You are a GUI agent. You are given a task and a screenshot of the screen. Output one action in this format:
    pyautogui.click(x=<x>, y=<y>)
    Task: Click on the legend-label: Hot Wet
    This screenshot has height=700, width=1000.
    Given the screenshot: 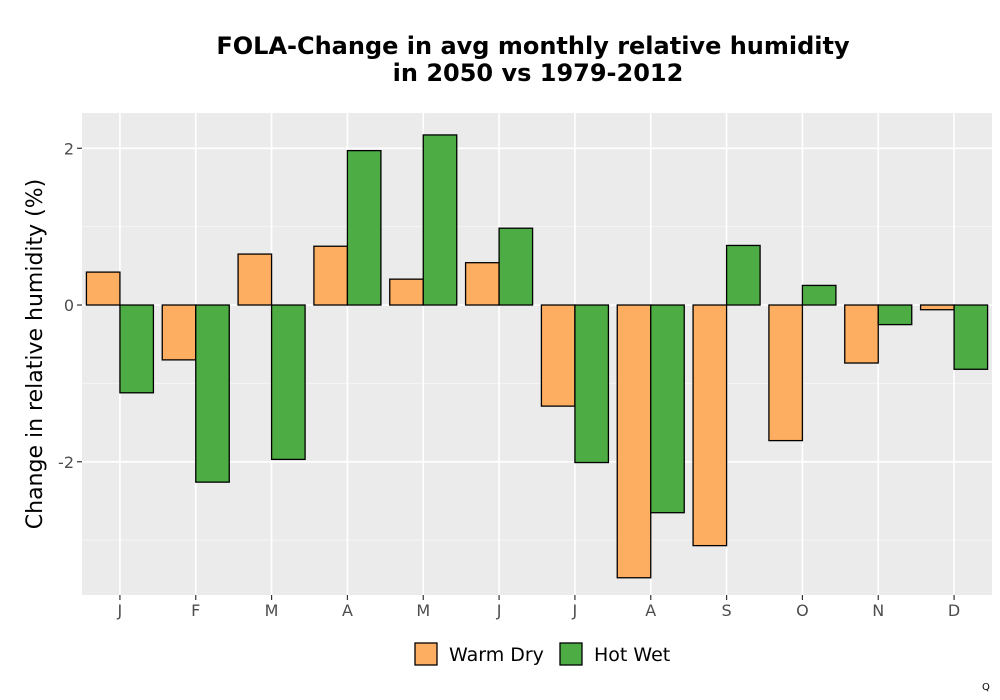 What is the action you would take?
    pyautogui.click(x=632, y=655)
    